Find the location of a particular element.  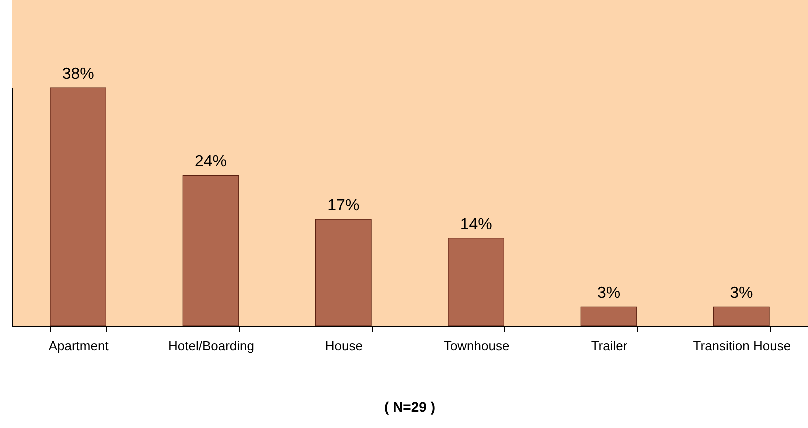

data-label: 17% is located at coordinates (344, 206).